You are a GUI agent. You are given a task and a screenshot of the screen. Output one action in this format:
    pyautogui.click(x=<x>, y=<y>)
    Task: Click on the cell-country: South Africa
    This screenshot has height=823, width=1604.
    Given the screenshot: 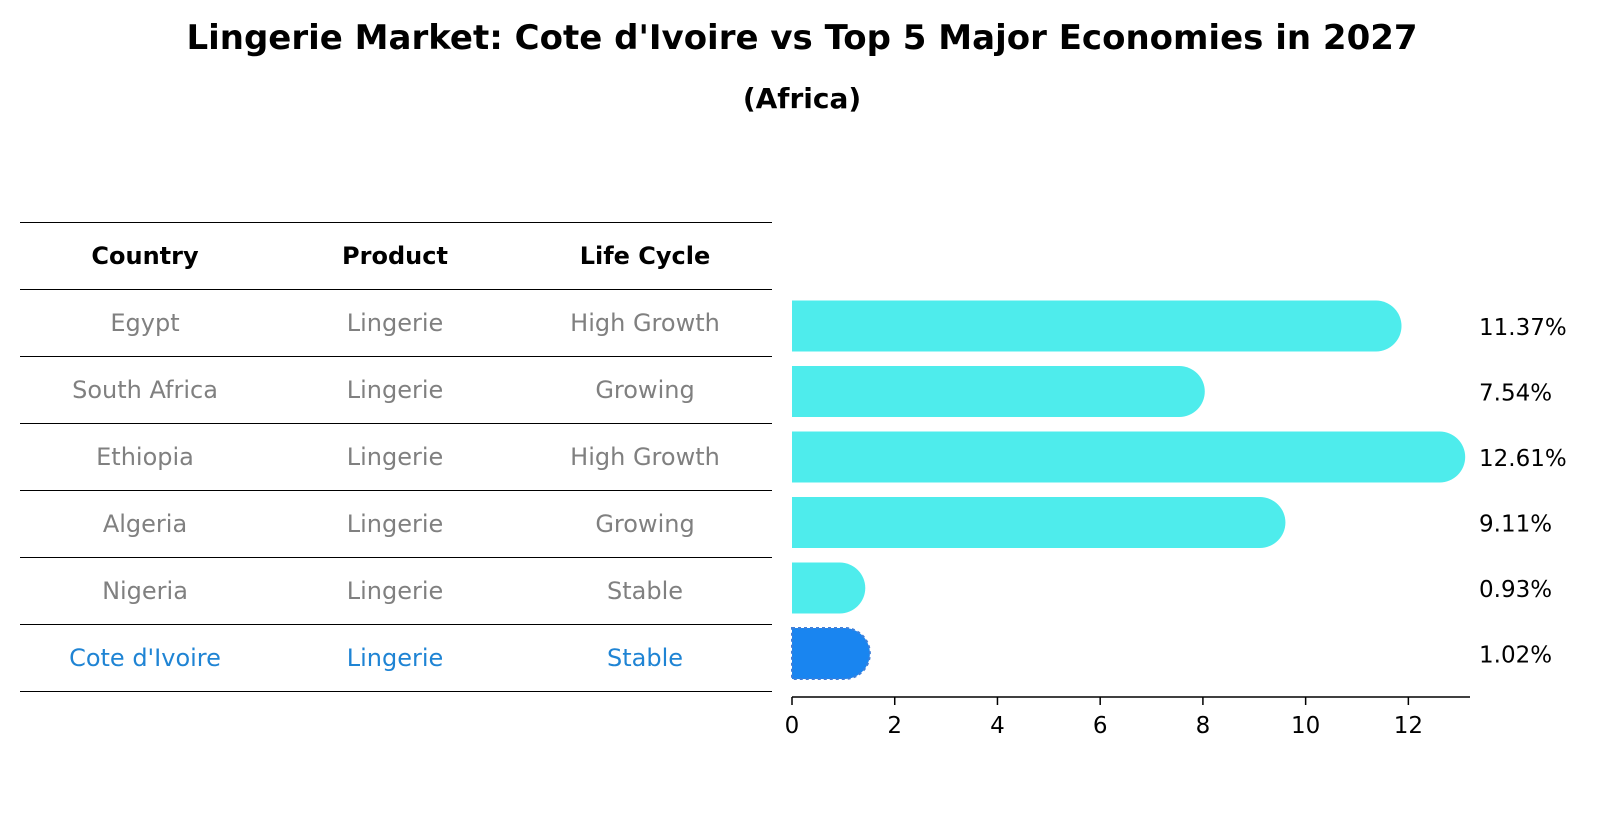 What is the action you would take?
    pyautogui.click(x=145, y=390)
    